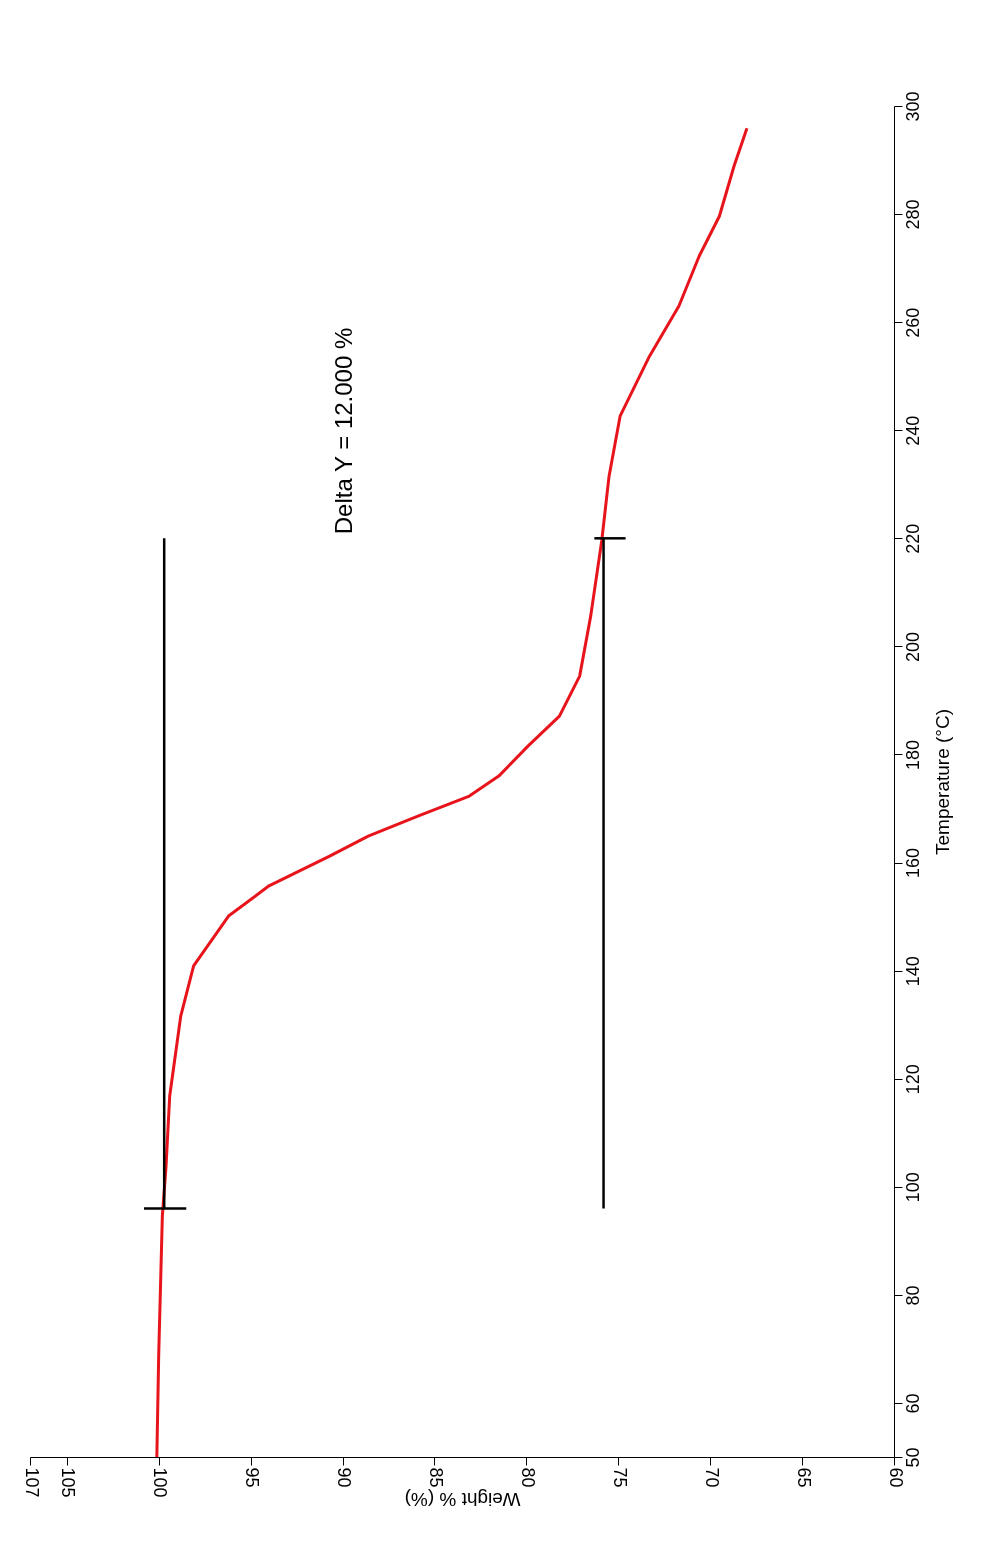 This screenshot has width=1003, height=1548. I want to click on y-axis-title: Temperature (°C), so click(942, 782).